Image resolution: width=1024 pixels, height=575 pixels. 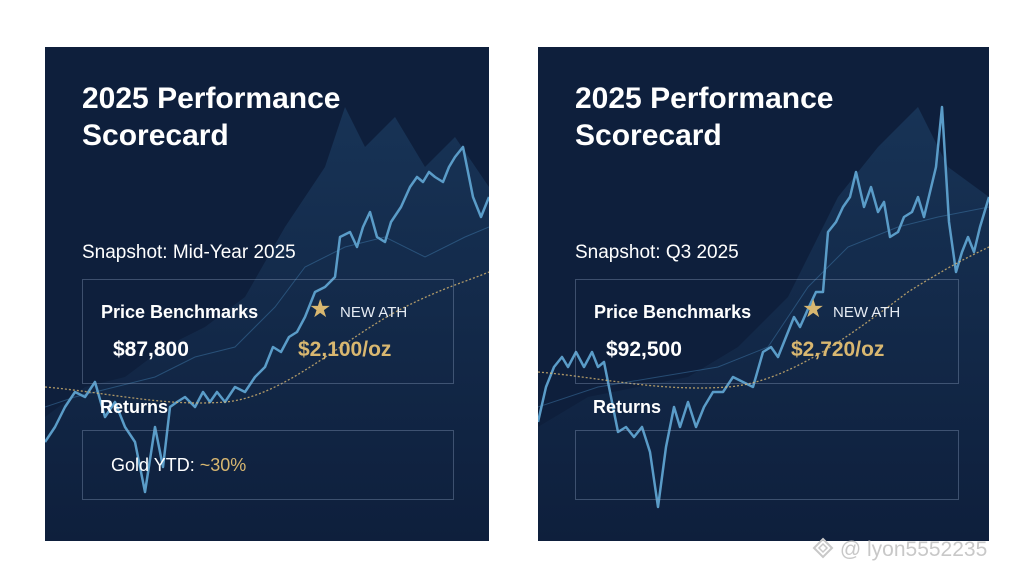 I want to click on gold-price: $2,720/oz, so click(x=838, y=349).